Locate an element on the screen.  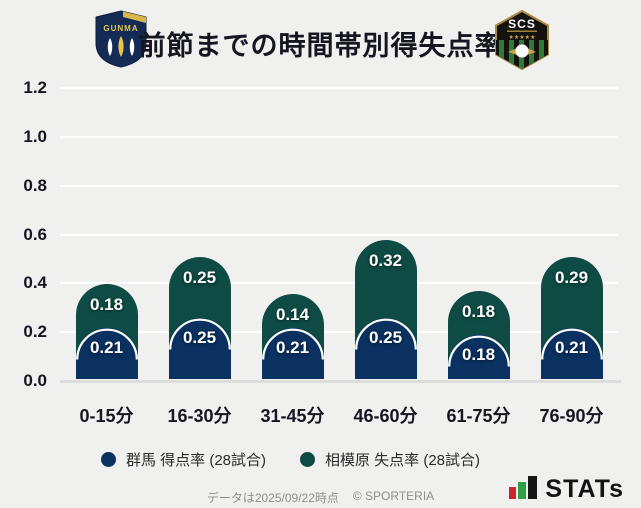
conceded-rate-value: 0.32 is located at coordinates (385, 260).